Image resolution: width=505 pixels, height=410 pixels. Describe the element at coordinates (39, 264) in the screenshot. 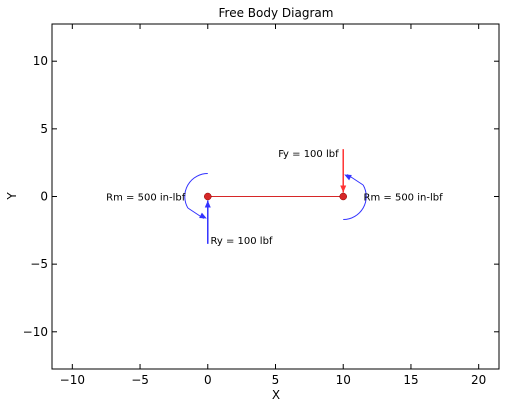

I see `y-tick-label: −5` at that location.